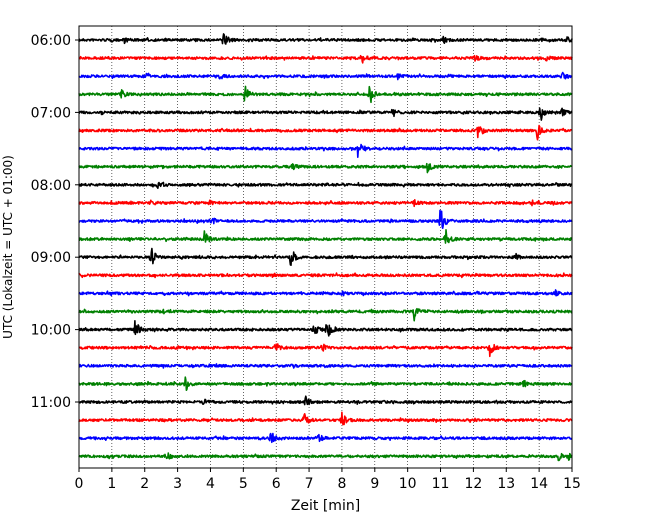 Image resolution: width=650 pixels, height=520 pixels. I want to click on x-tick-label: 10, so click(408, 484).